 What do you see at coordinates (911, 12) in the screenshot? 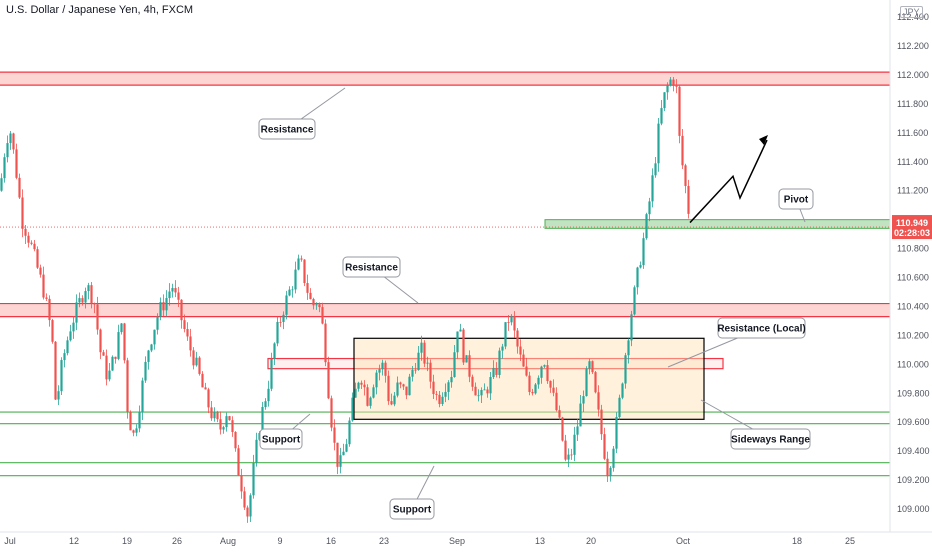
I see `currency-badge: JPY` at bounding box center [911, 12].